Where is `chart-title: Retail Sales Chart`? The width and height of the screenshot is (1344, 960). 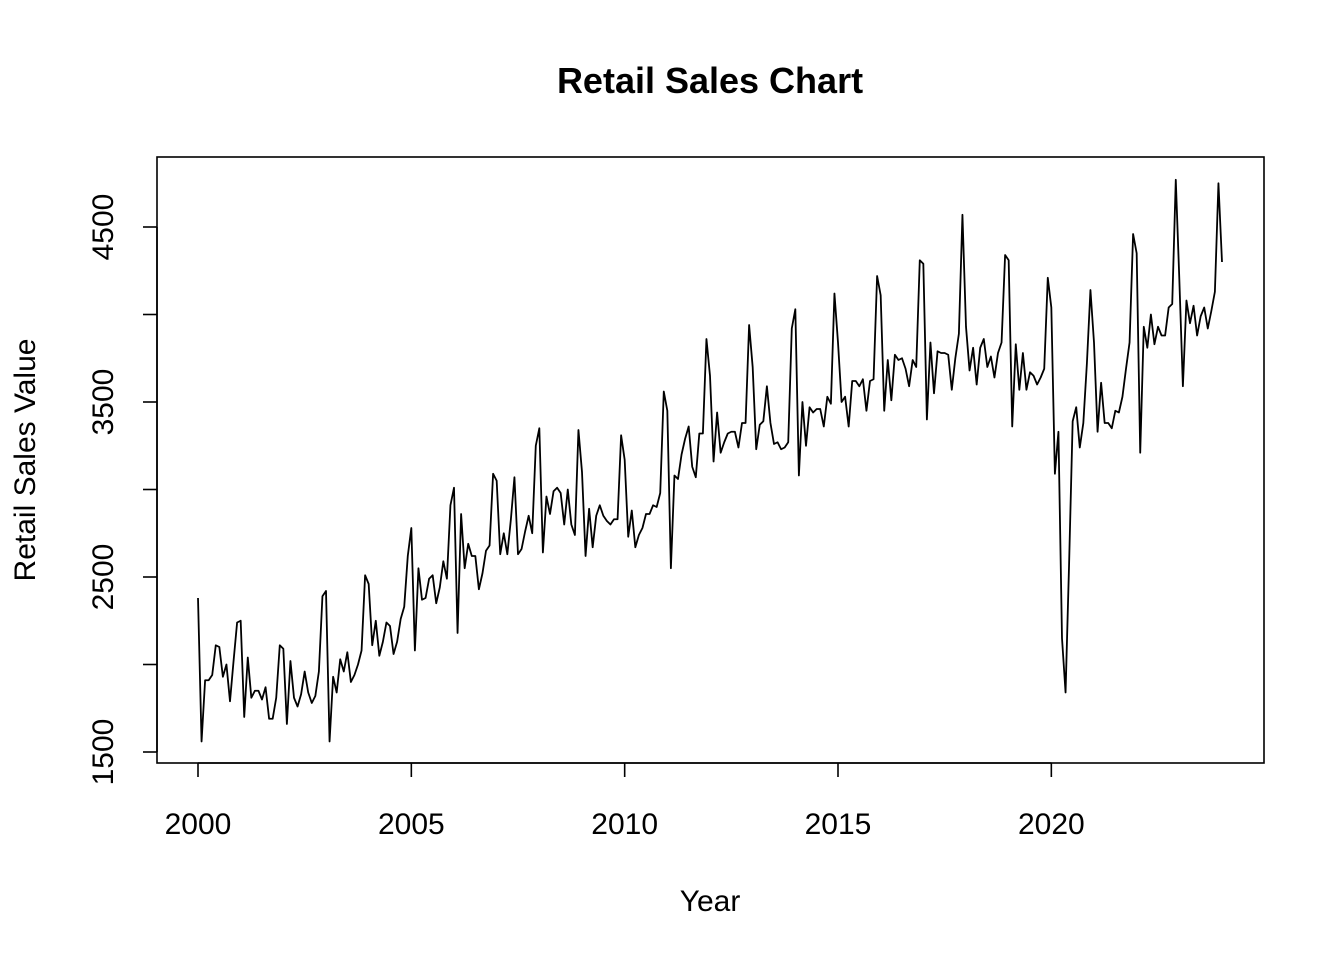 chart-title: Retail Sales Chart is located at coordinates (710, 80).